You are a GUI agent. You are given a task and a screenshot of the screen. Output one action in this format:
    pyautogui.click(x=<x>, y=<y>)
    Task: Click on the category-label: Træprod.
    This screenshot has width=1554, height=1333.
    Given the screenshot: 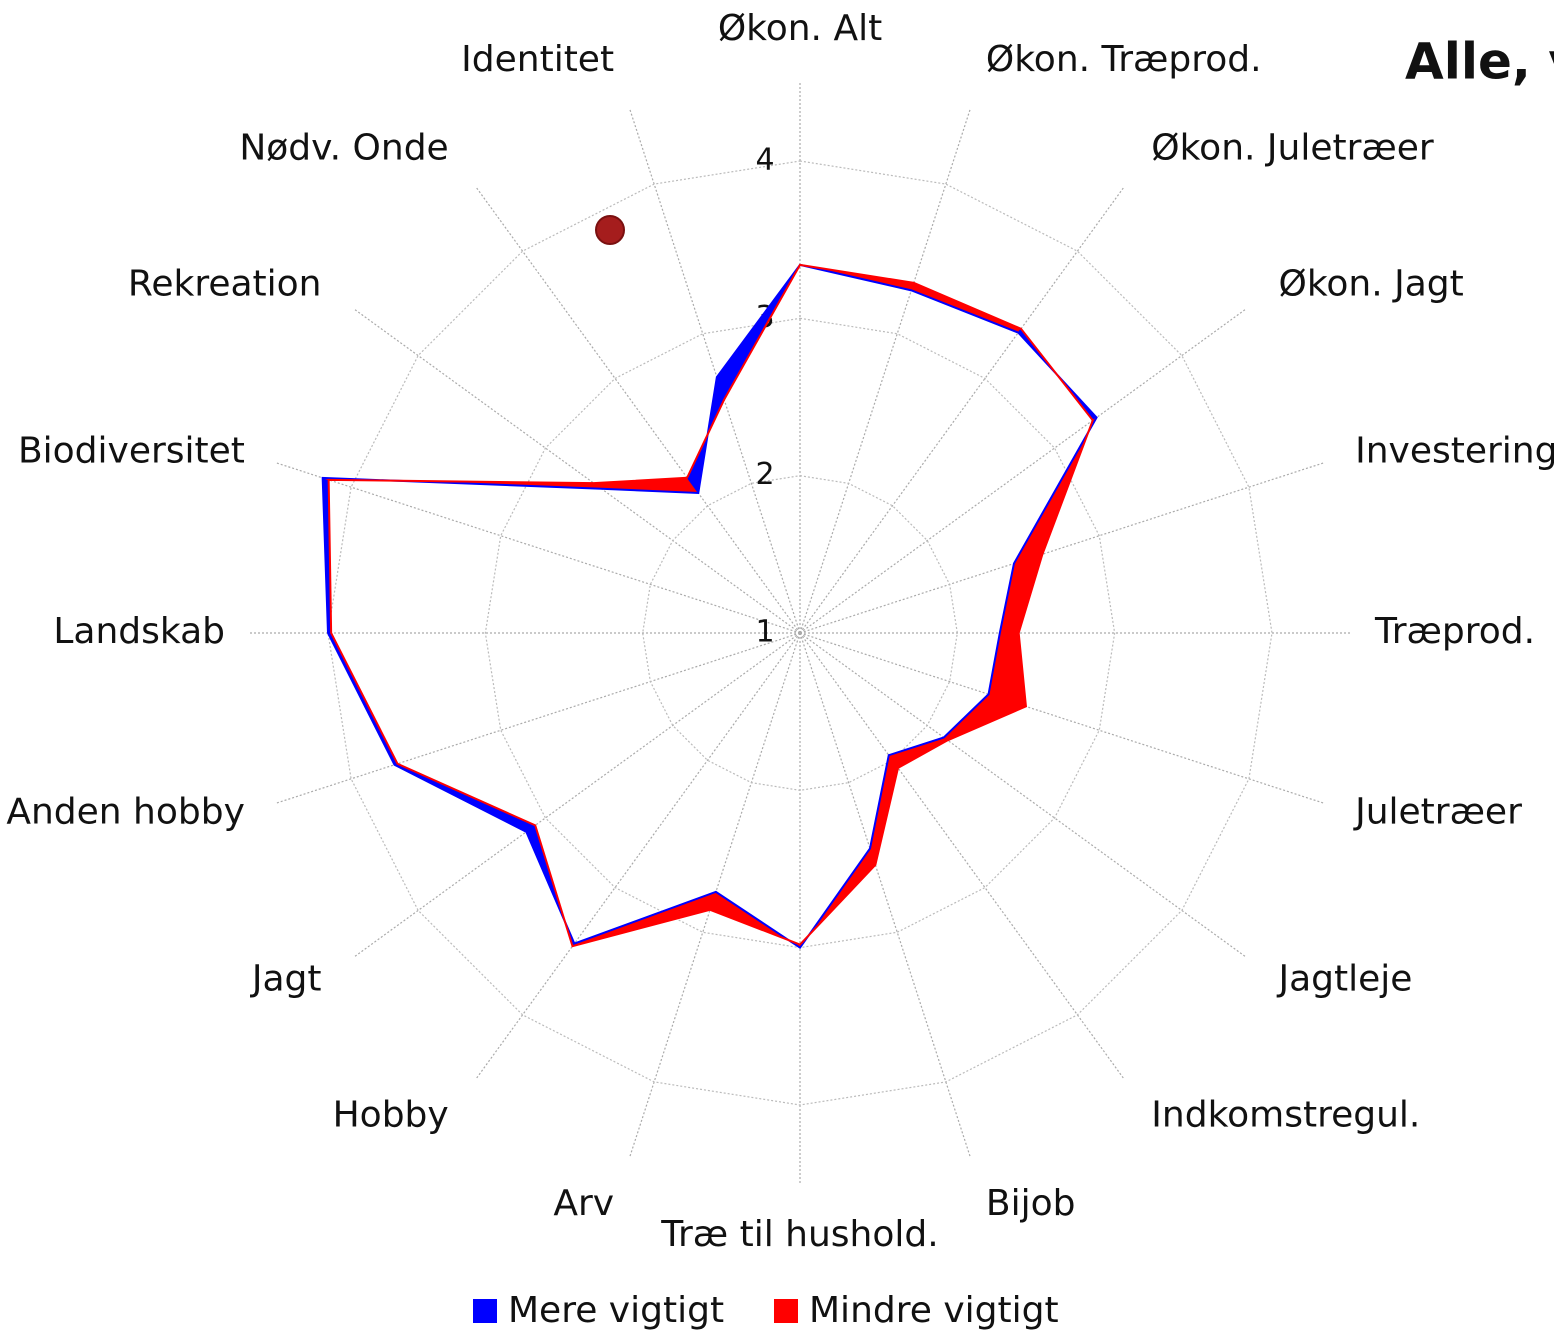 What is the action you would take?
    pyautogui.click(x=1454, y=631)
    